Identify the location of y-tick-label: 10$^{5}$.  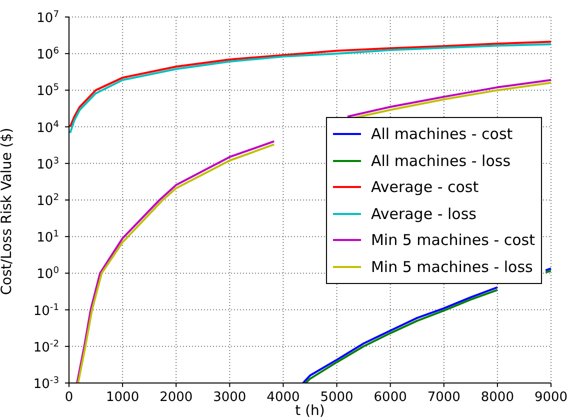
(47, 91).